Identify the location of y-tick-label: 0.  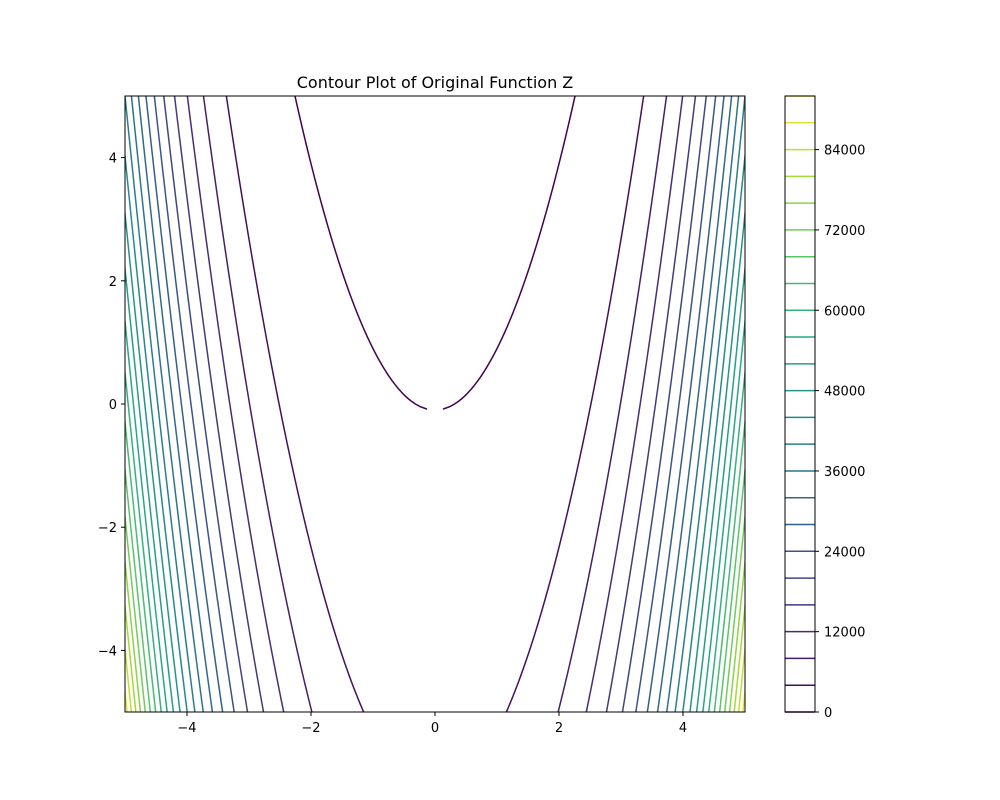
(113, 405).